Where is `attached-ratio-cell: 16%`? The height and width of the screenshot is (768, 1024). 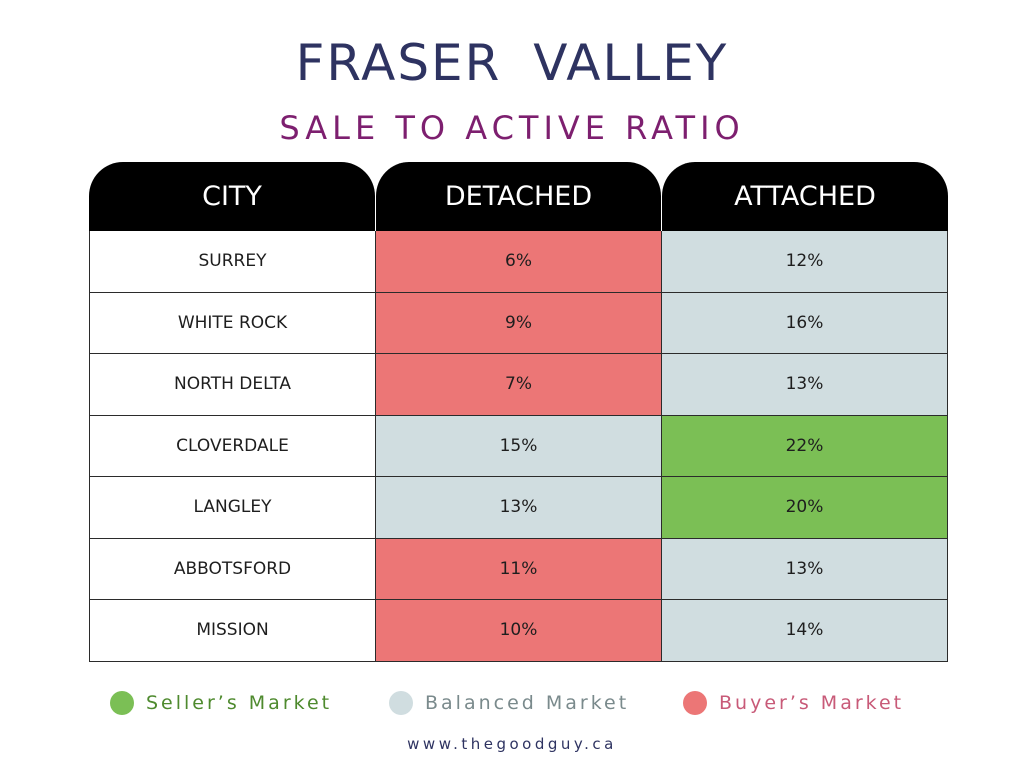
attached-ratio-cell: 16% is located at coordinates (804, 323).